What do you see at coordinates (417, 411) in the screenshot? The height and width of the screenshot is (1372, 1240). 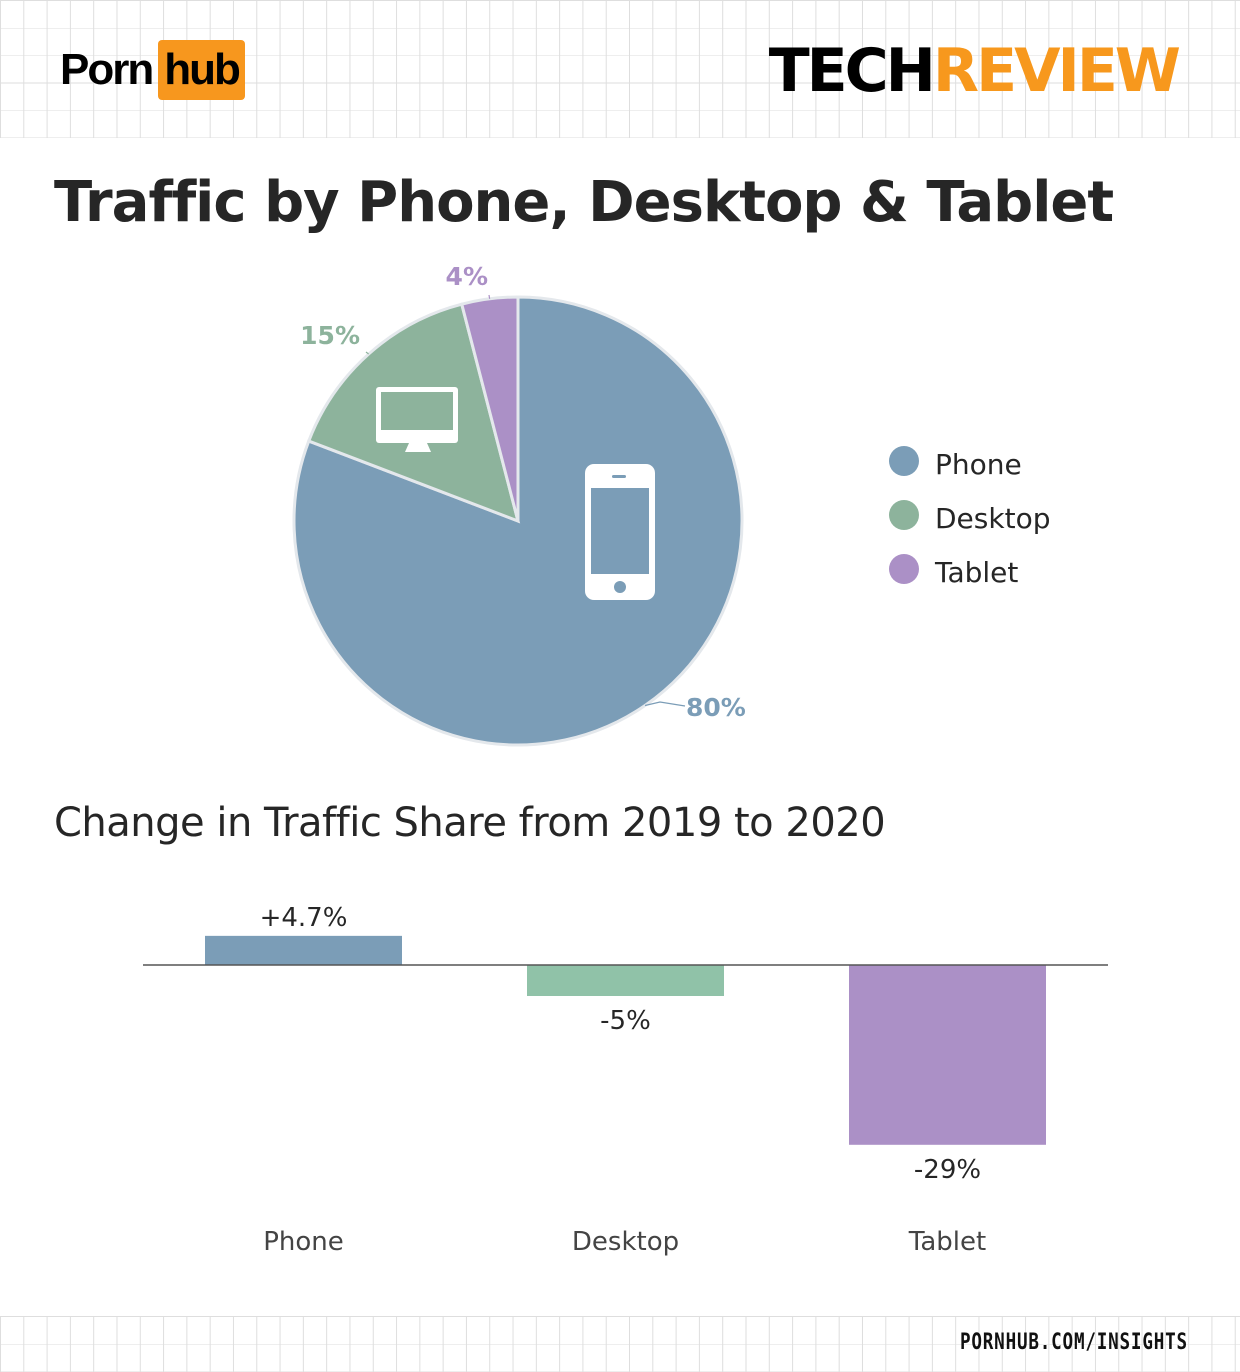 I see `desktop-icon-screen` at bounding box center [417, 411].